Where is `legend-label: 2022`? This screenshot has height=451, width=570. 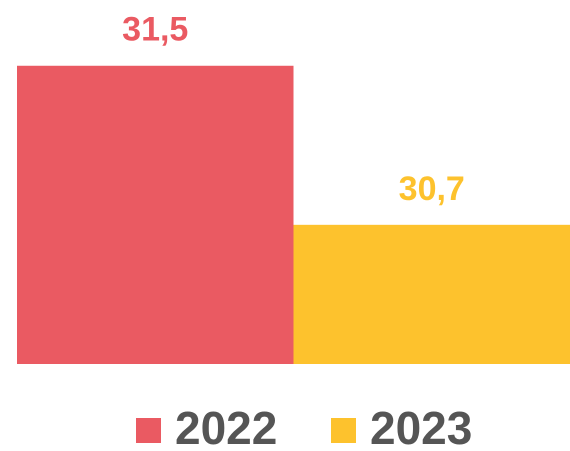
legend-label: 2022 is located at coordinates (226, 426).